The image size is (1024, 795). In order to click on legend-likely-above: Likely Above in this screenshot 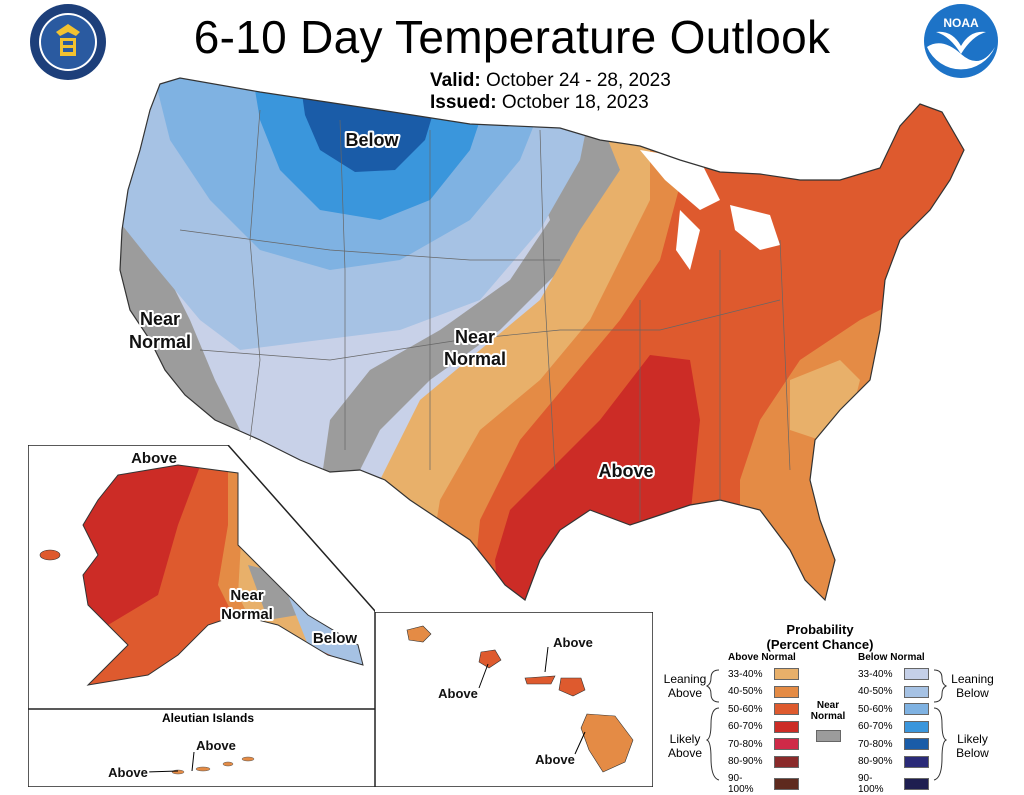, I will do `click(685, 746)`.